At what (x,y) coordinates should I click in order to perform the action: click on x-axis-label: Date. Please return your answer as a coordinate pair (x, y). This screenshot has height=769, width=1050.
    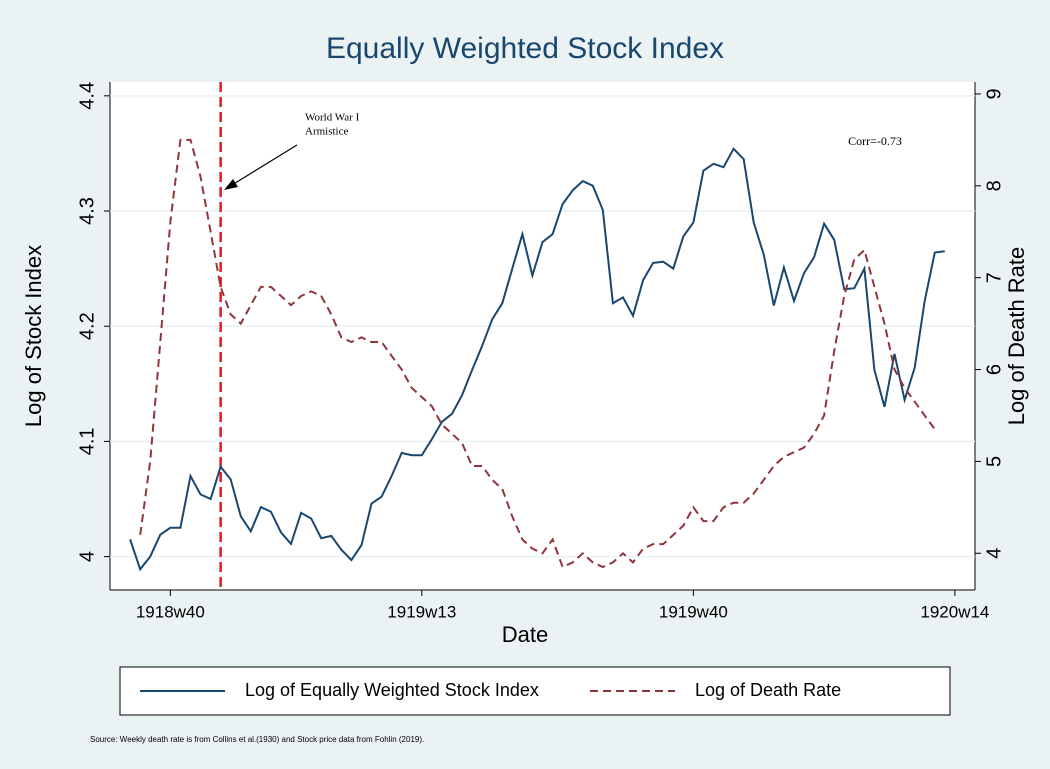
    Looking at the image, I should click on (525, 634).